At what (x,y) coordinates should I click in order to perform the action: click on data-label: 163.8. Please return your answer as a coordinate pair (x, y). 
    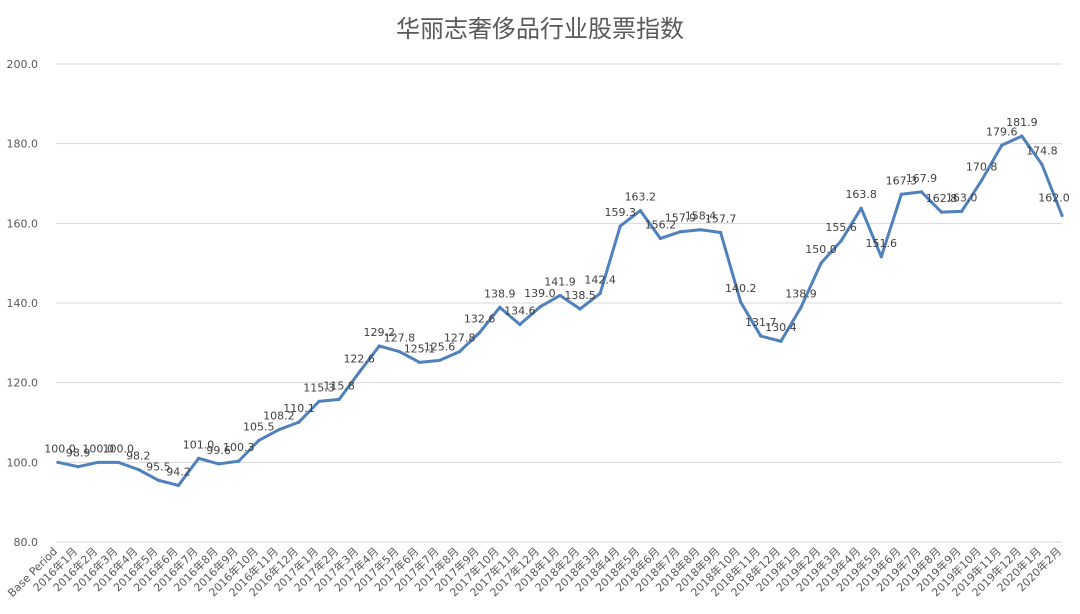
    Looking at the image, I should click on (861, 194).